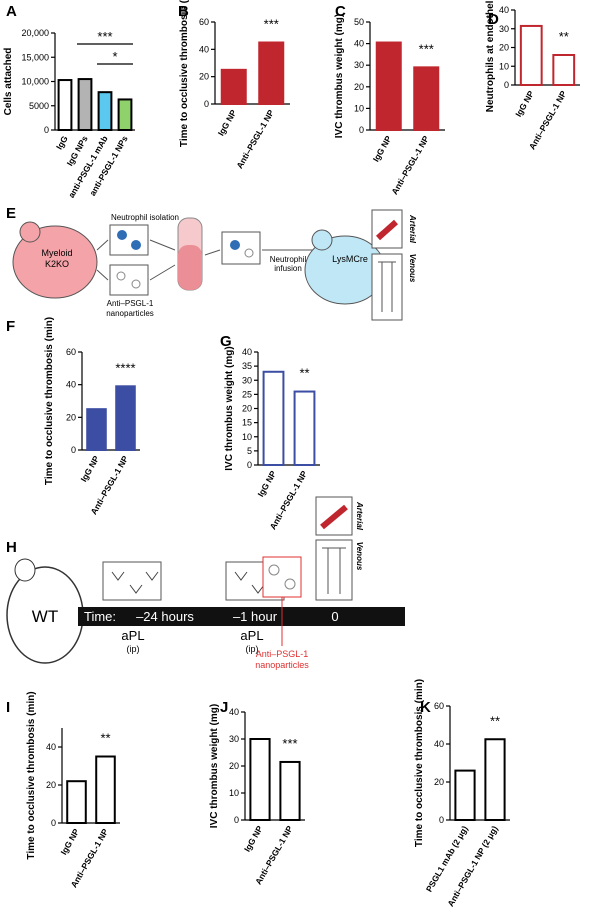  Describe the element at coordinates (340, 11) in the screenshot. I see `panel-label: C` at that location.